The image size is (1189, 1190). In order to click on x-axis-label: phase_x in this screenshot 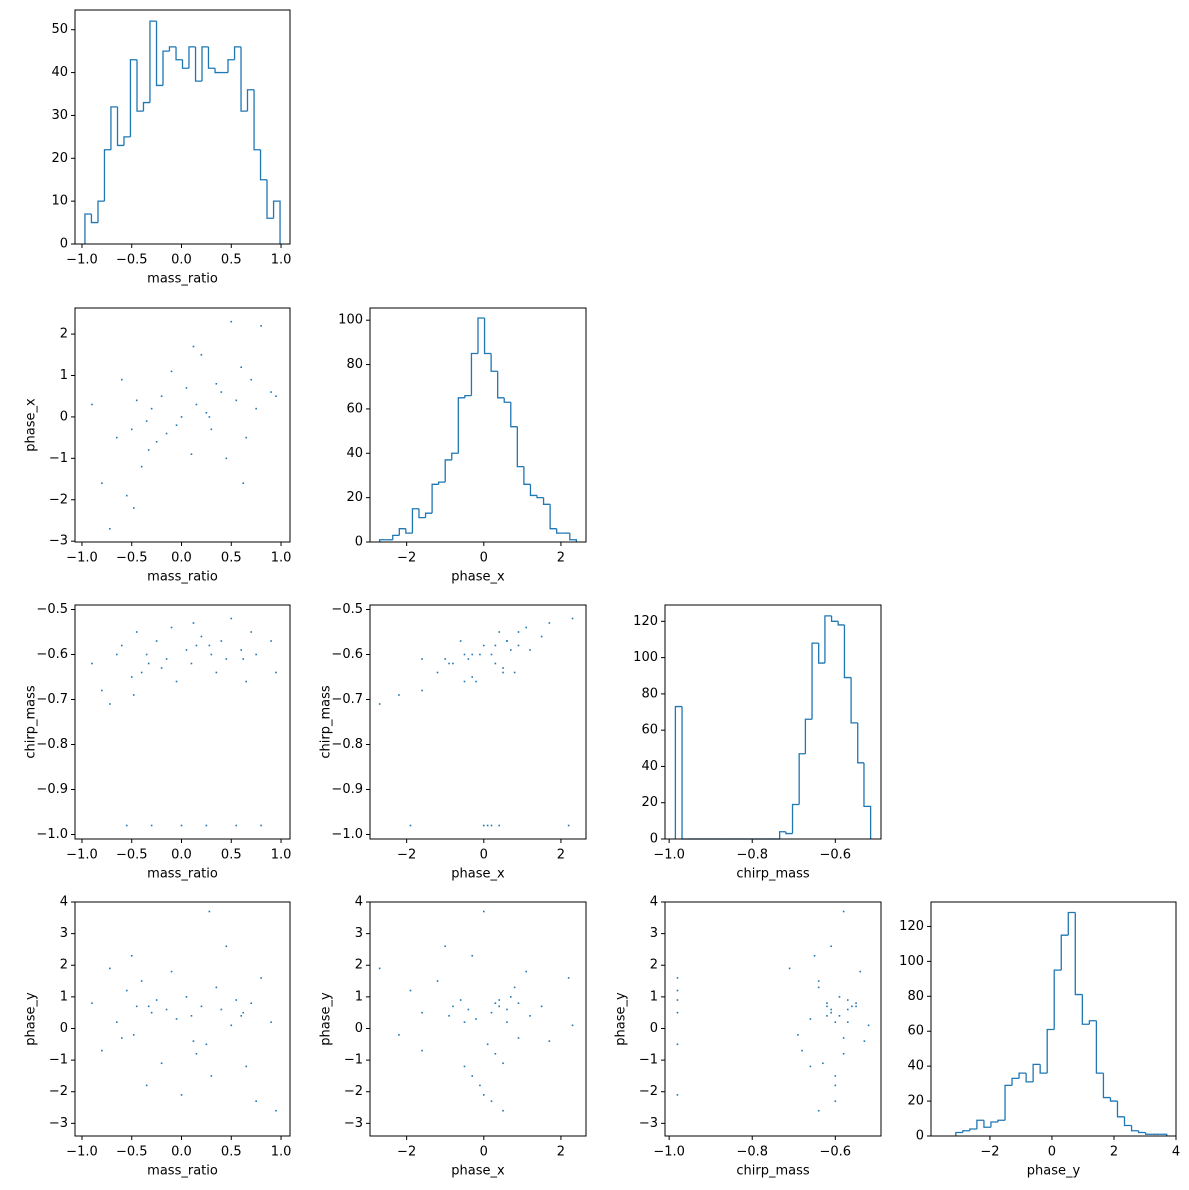, I will do `click(478, 577)`.